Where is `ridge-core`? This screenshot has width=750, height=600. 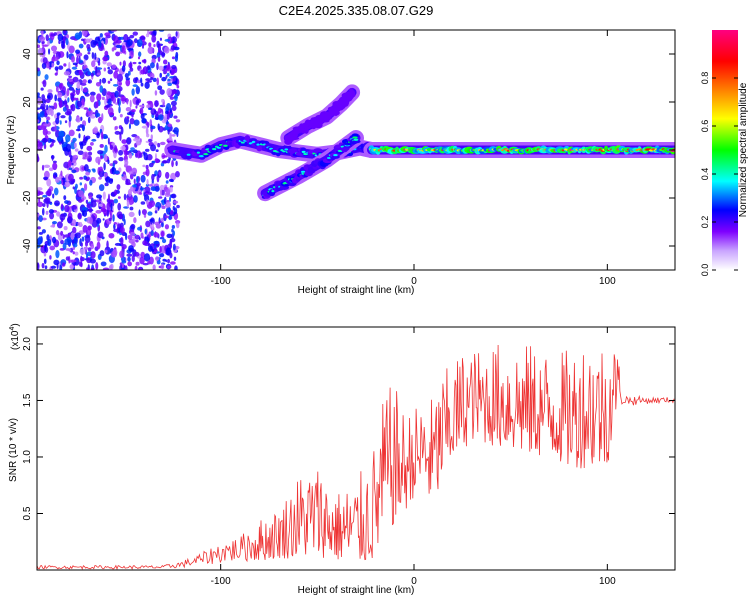
ridge-core is located at coordinates (355, 137).